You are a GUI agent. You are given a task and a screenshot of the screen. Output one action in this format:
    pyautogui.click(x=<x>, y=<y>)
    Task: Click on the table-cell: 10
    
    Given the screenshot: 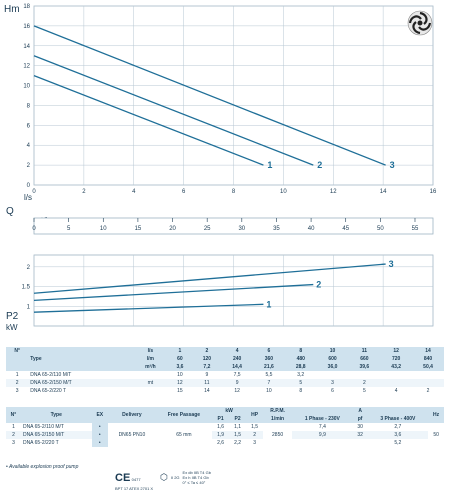 What is the action you would take?
    pyautogui.click(x=269, y=391)
    